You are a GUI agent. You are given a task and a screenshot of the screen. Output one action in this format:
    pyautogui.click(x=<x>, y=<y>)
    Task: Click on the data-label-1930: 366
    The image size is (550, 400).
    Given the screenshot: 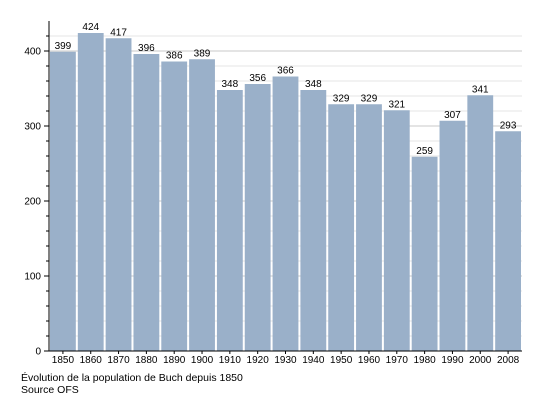 What is the action you would take?
    pyautogui.click(x=285, y=71)
    